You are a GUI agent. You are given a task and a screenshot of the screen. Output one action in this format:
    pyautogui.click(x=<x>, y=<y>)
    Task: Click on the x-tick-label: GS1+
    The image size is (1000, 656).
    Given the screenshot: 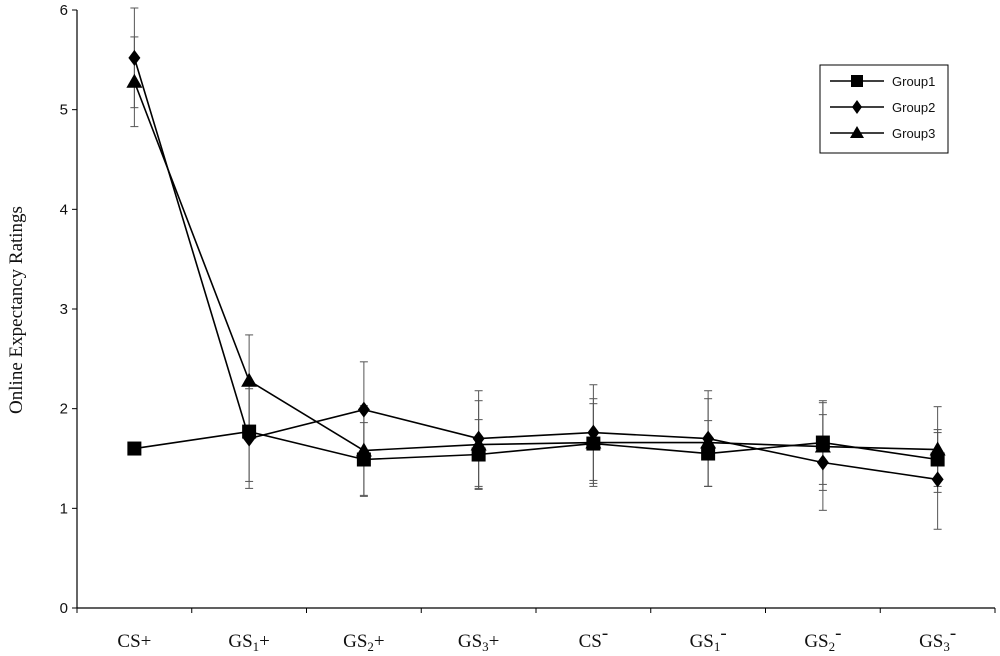 What is the action you would take?
    pyautogui.click(x=249, y=642)
    